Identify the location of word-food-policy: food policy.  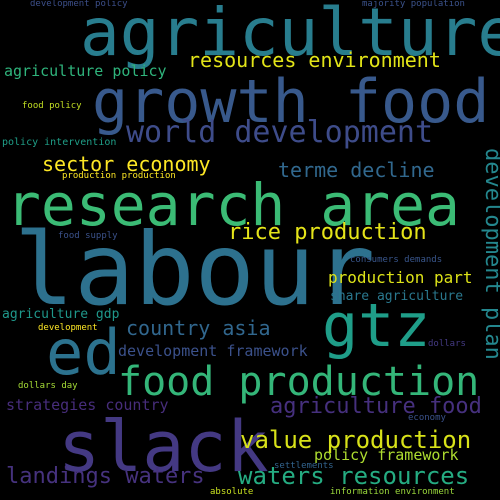
(52, 106).